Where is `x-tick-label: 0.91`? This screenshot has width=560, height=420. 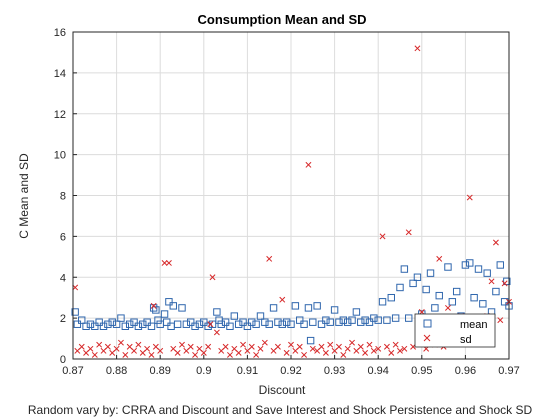
x-tick-label: 0.91 is located at coordinates (247, 371).